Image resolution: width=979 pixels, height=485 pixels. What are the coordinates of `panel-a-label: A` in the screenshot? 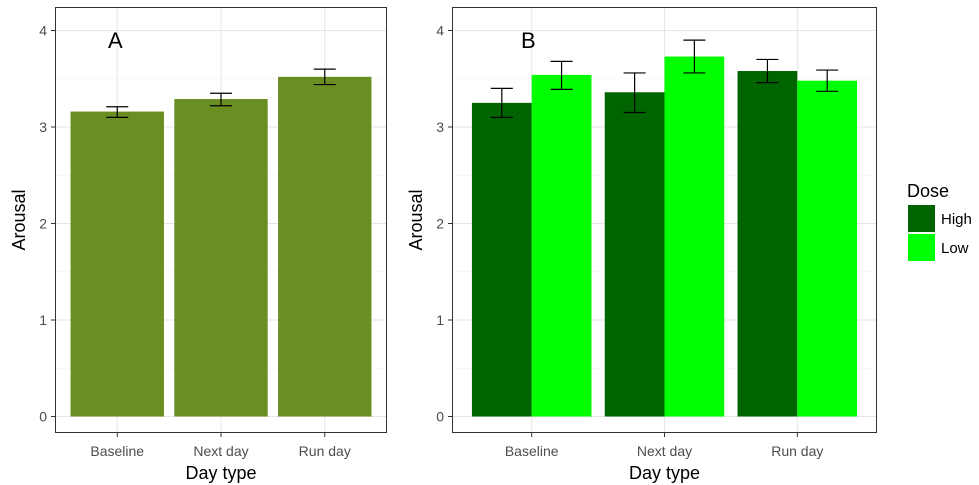 It's located at (115, 40).